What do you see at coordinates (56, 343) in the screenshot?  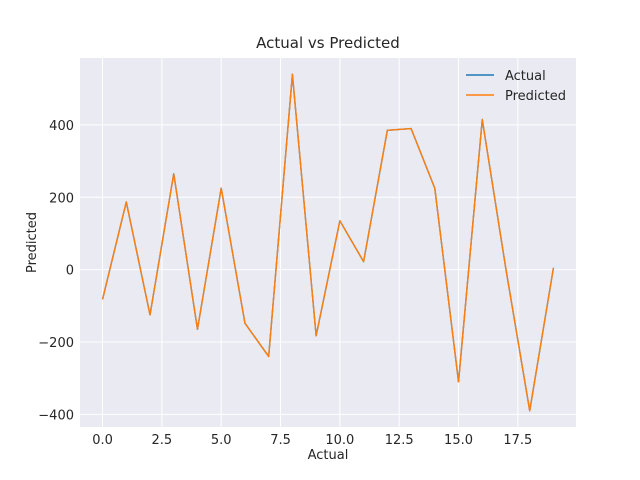 I see `y-tick-label: −200` at bounding box center [56, 343].